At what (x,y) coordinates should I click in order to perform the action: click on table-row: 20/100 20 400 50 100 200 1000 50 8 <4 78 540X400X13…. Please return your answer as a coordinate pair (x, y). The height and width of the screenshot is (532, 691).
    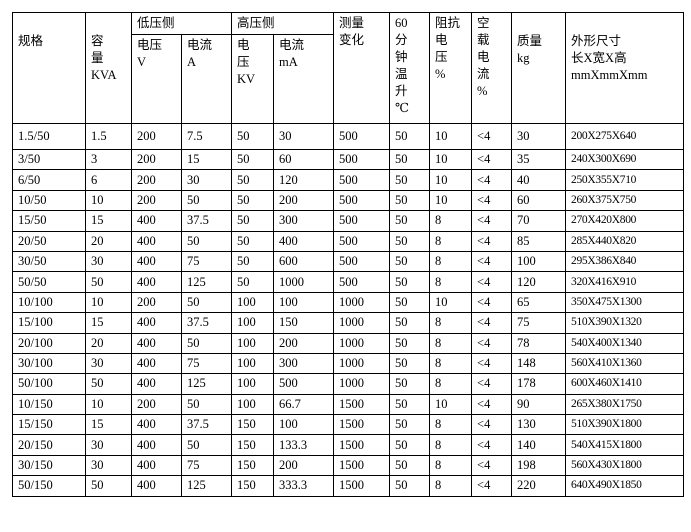
    Looking at the image, I should click on (348, 343).